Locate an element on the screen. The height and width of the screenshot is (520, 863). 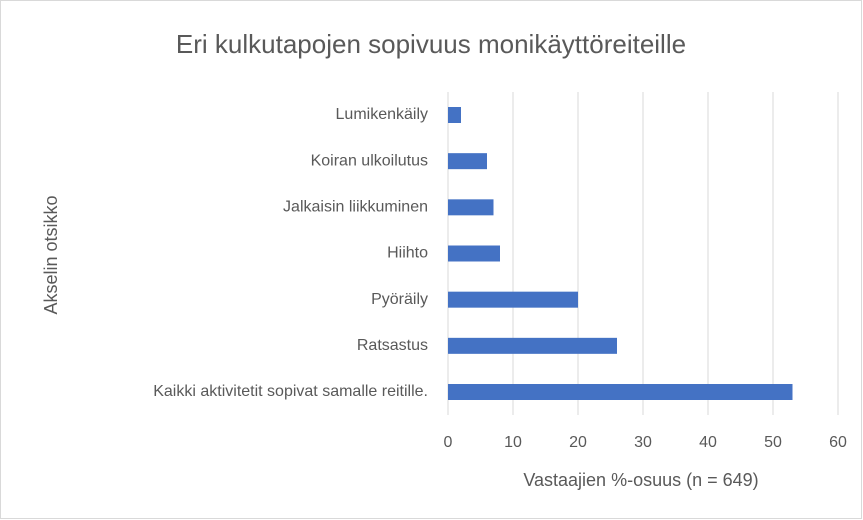
x-tick-label: 40 is located at coordinates (708, 442).